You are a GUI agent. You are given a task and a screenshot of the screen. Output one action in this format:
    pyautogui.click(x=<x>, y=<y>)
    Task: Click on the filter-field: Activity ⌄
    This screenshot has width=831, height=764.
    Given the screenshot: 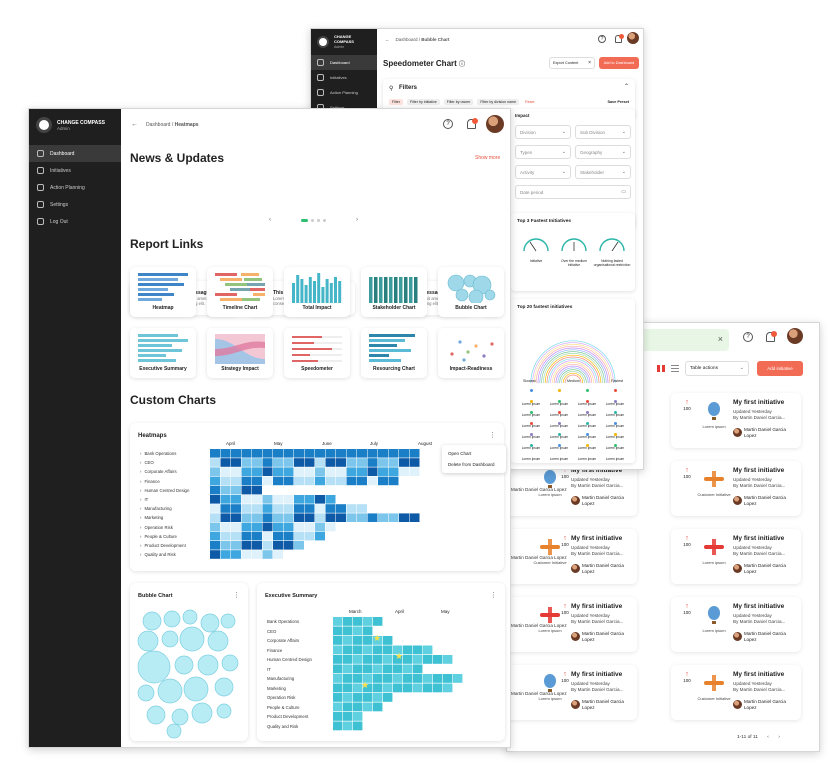 What is the action you would take?
    pyautogui.click(x=543, y=172)
    